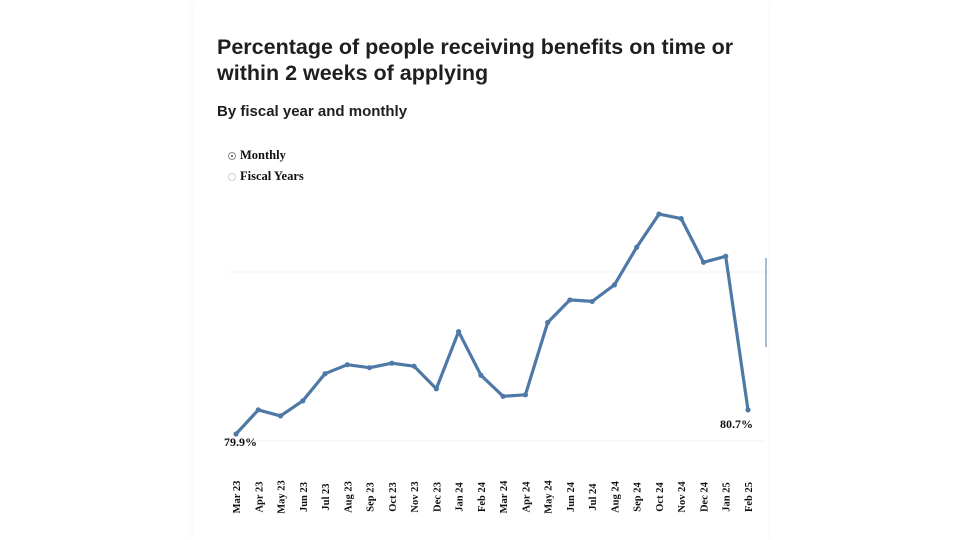 The height and width of the screenshot is (540, 960). Describe the element at coordinates (272, 176) in the screenshot. I see `fiscal-years-radio-label: Fiscal Years` at that location.